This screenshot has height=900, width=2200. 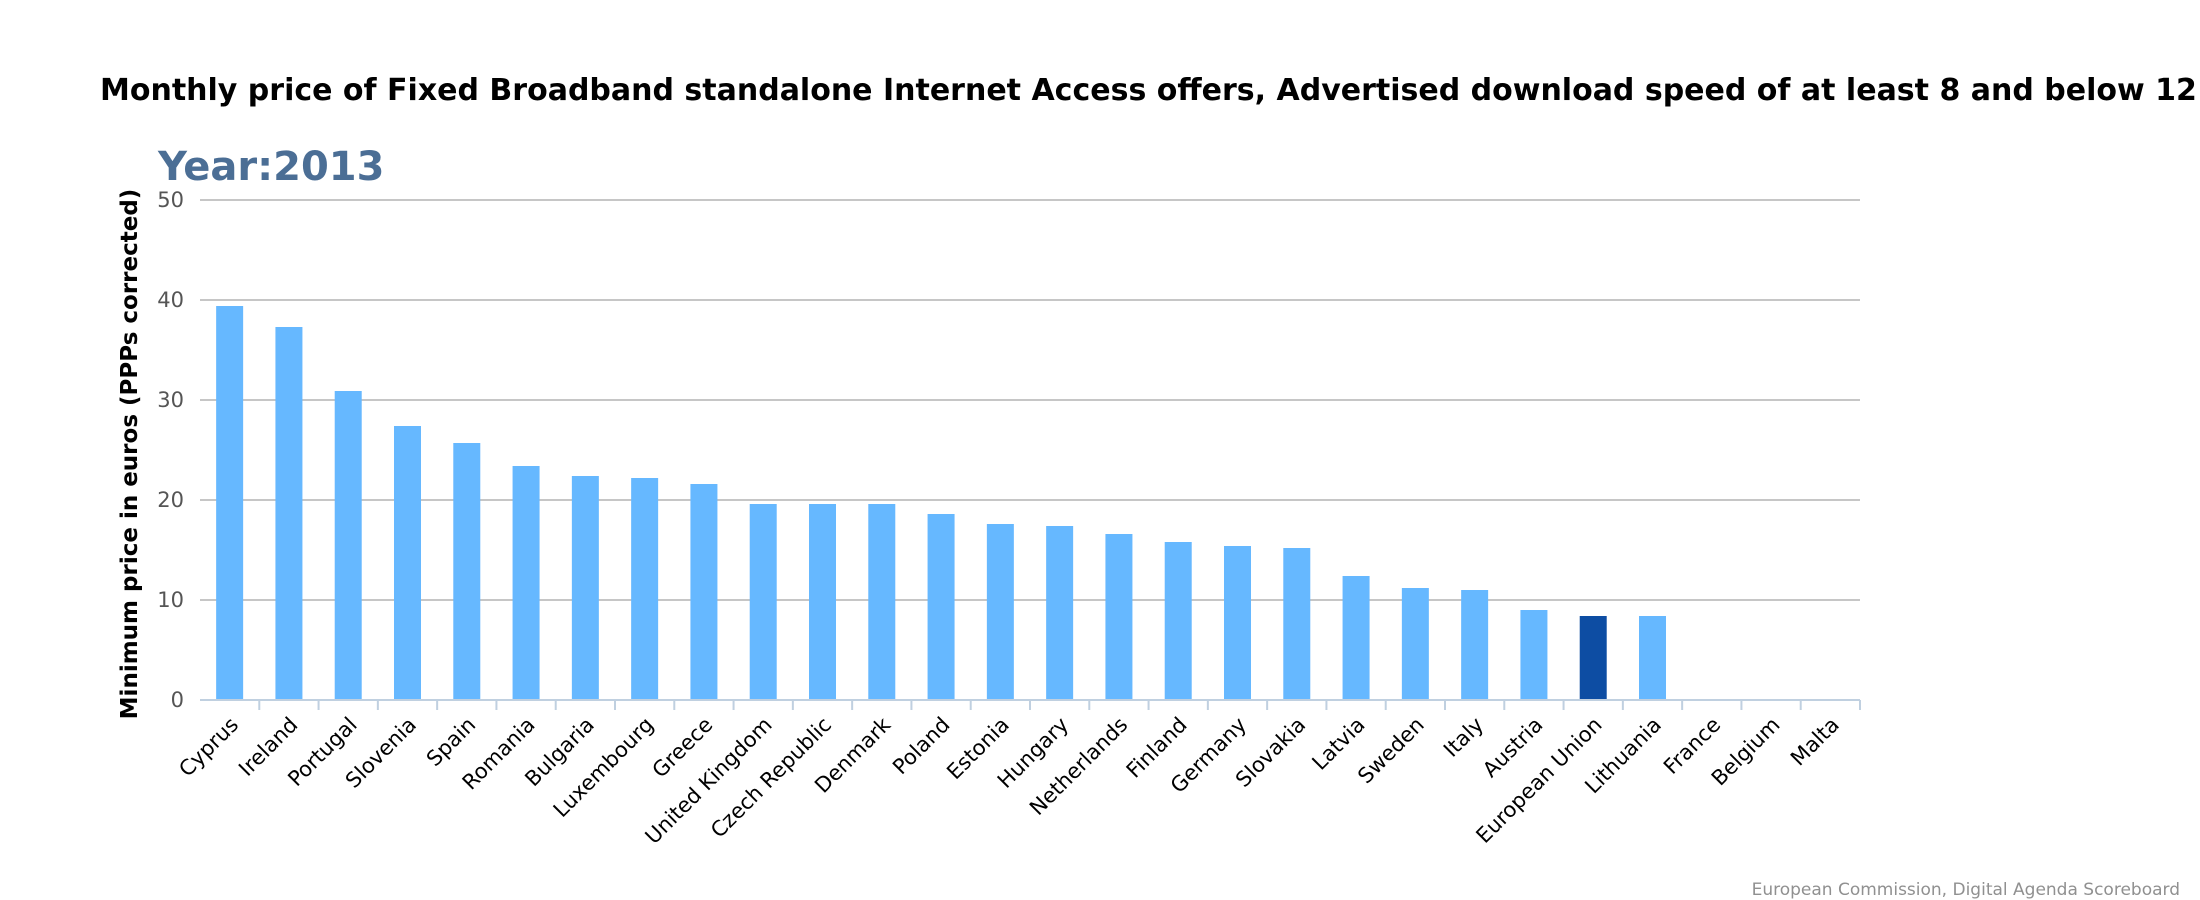 I want to click on bar-luxembourg, so click(x=645, y=589).